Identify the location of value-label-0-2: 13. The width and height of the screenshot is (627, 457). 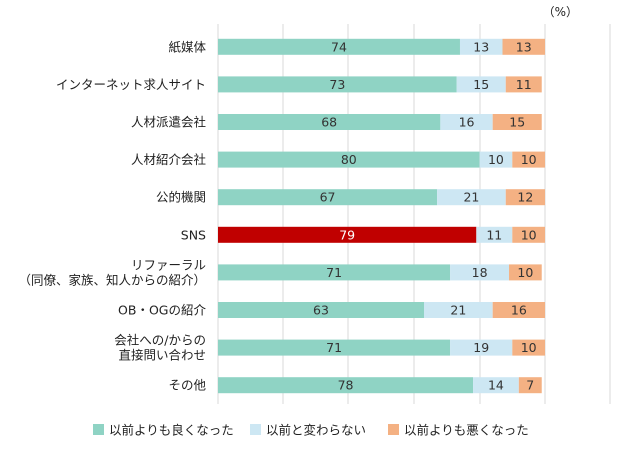
(524, 46).